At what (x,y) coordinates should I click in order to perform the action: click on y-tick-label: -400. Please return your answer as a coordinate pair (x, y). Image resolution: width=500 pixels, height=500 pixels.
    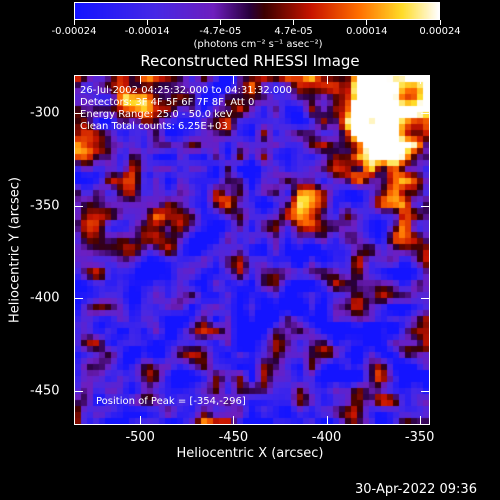
    Looking at the image, I should click on (45, 298).